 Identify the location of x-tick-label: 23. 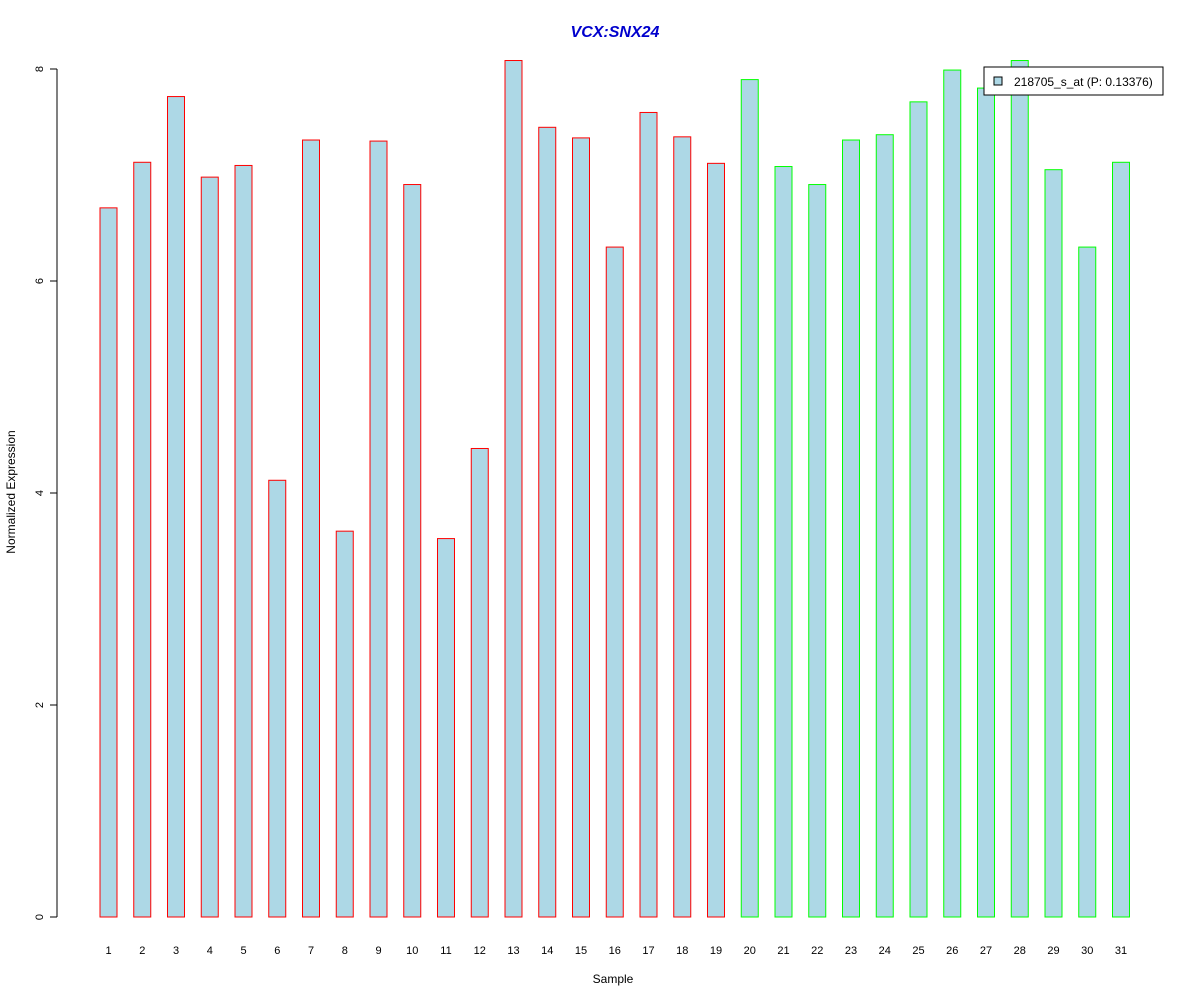
(851, 951).